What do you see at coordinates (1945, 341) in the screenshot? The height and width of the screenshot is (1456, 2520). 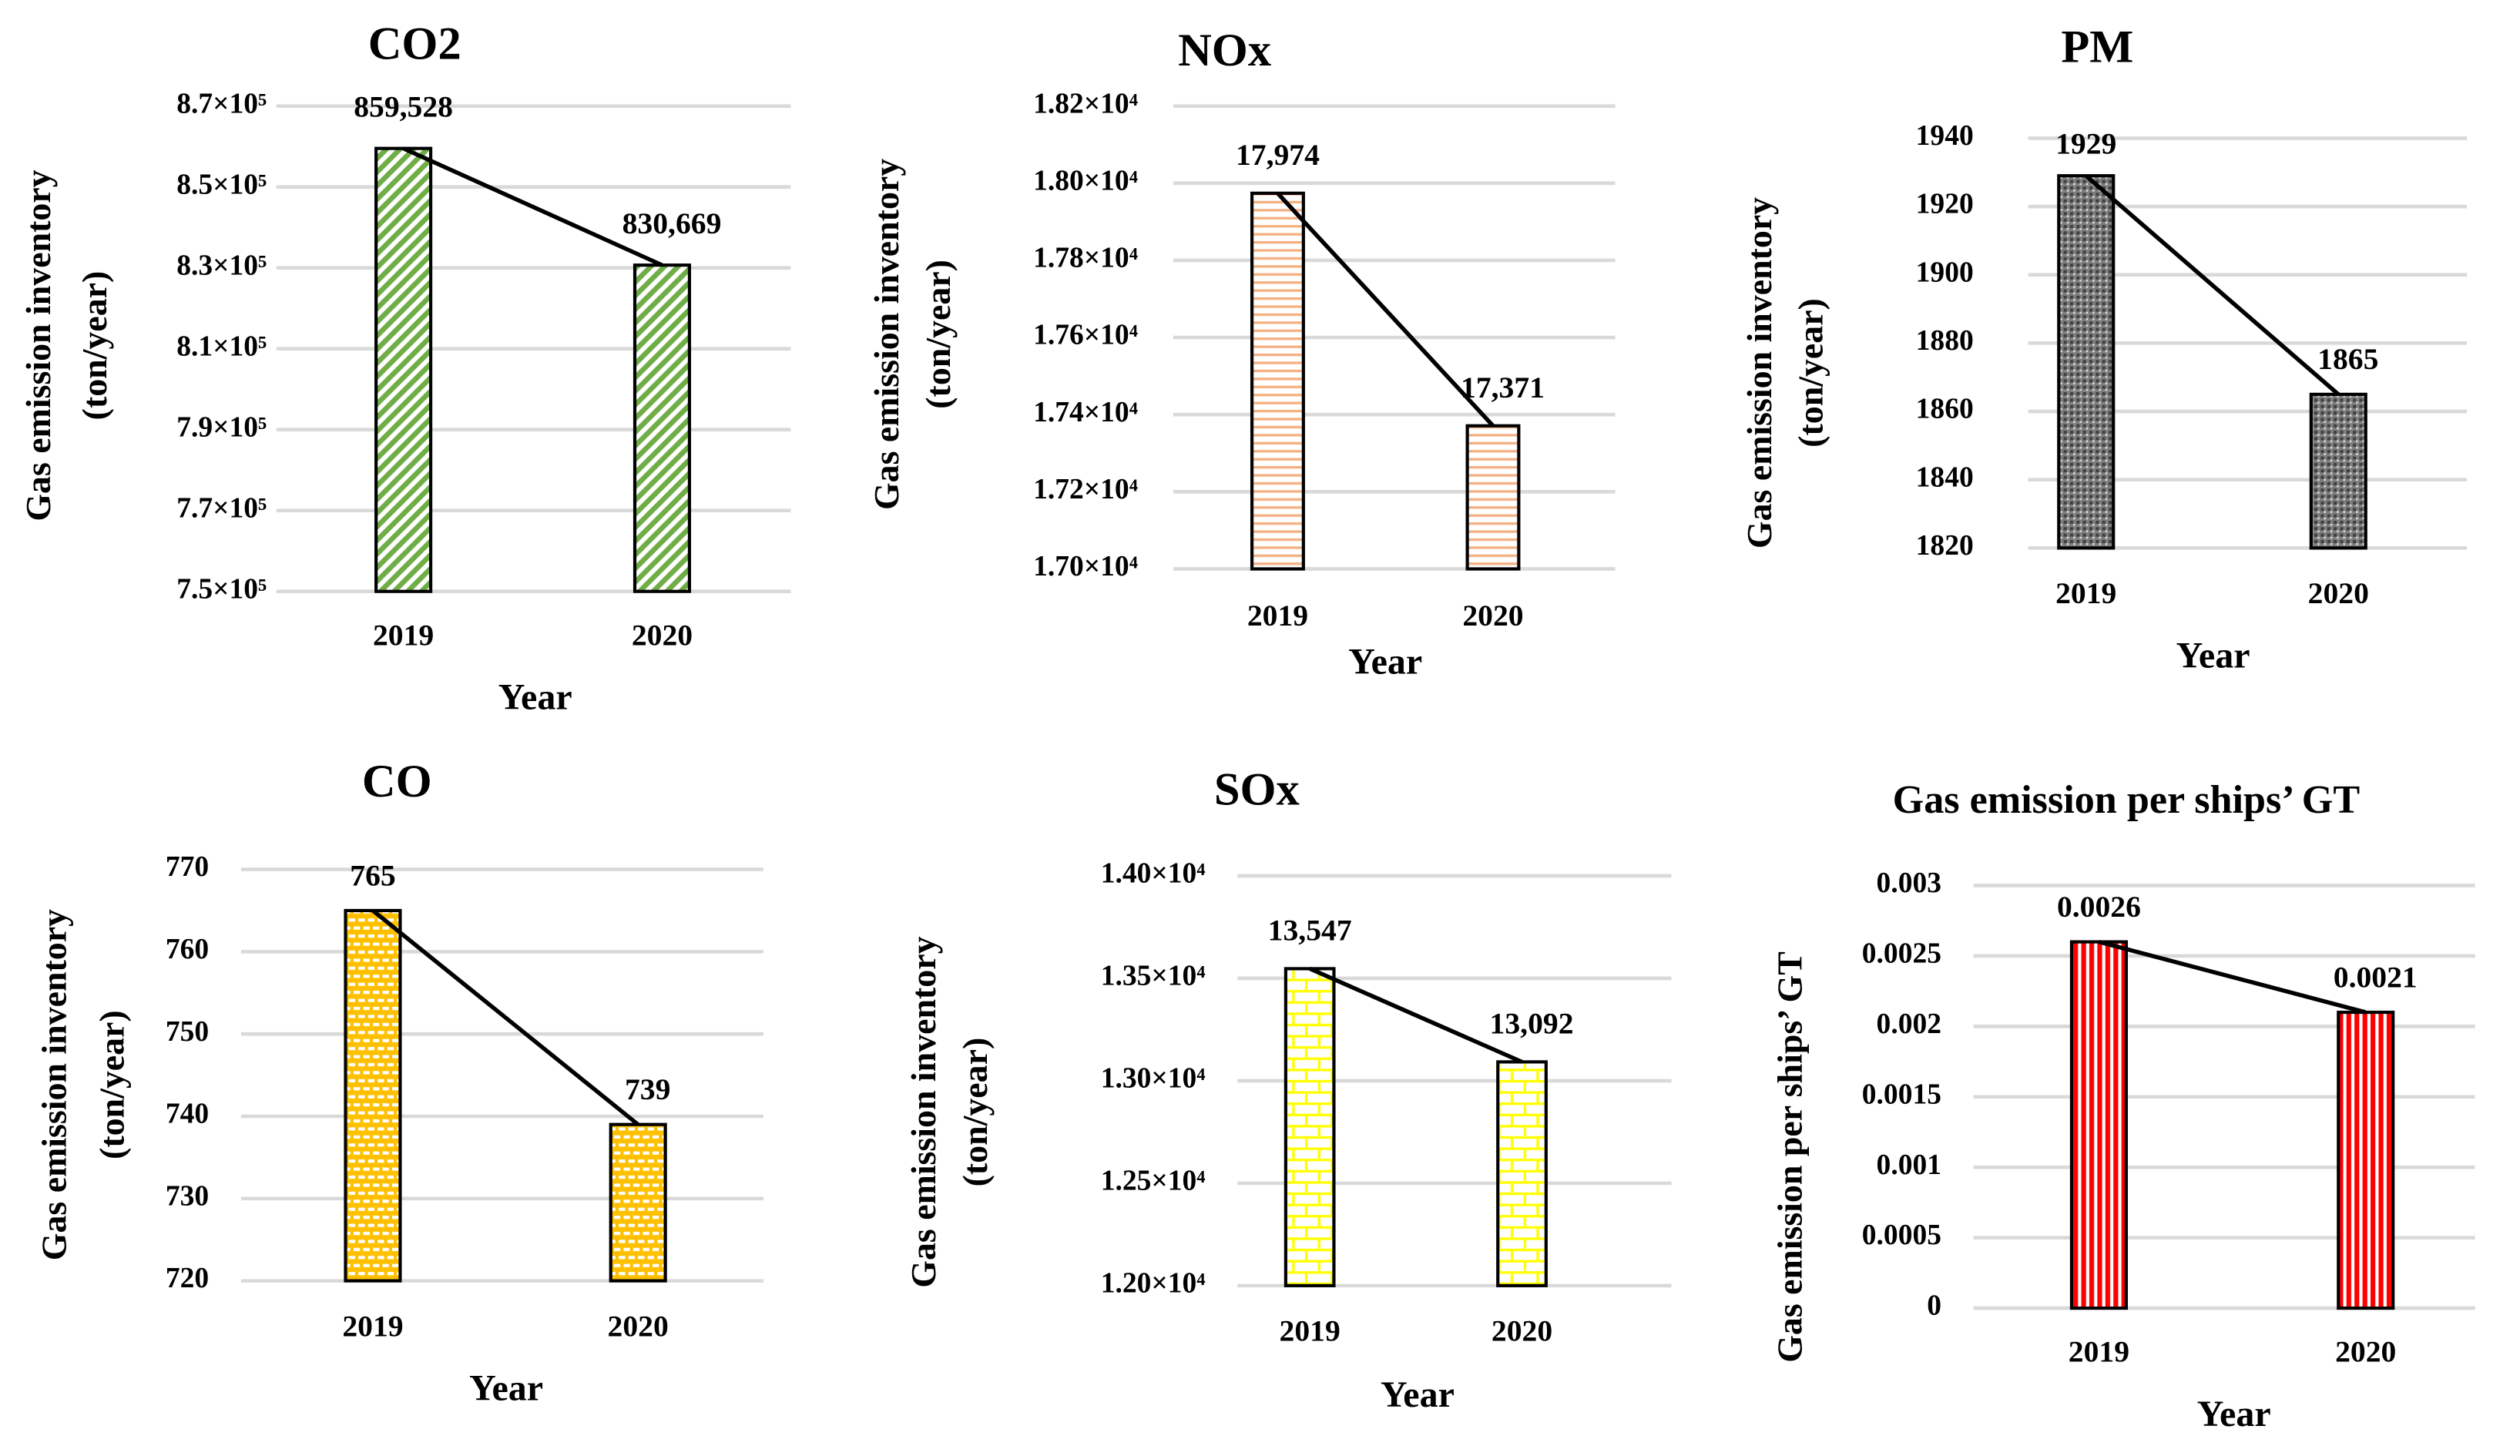 I see `y-tick-label: 1880` at bounding box center [1945, 341].